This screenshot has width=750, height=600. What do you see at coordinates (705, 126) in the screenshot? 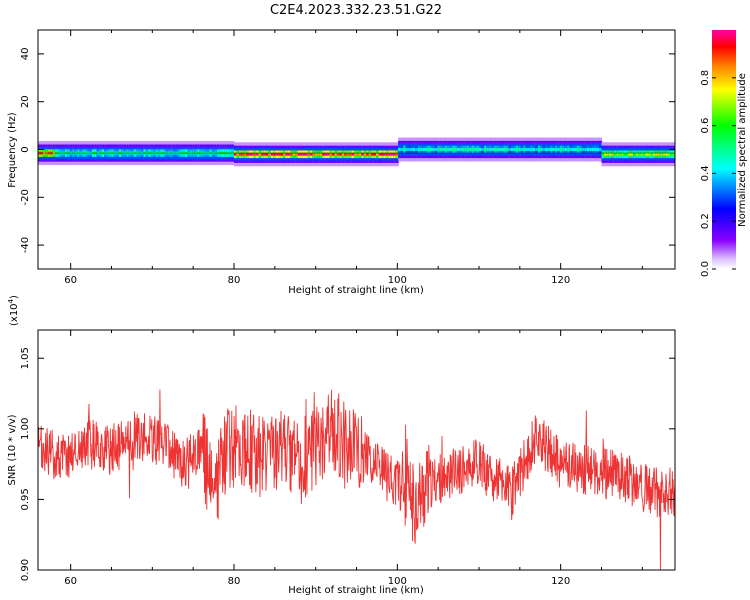
I see `colorbar-tick-label: 0.6` at bounding box center [705, 126].